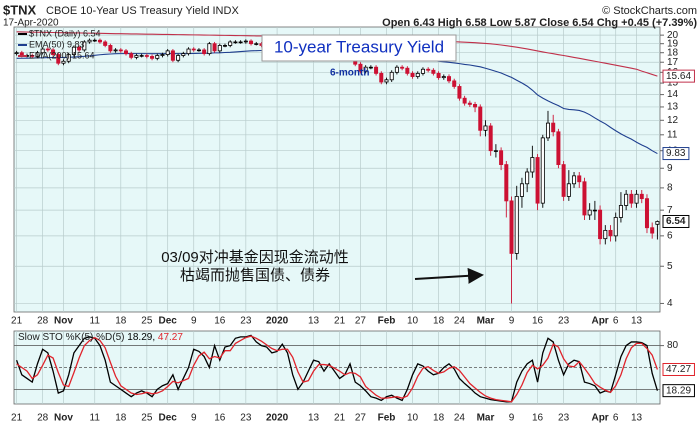 This screenshot has height=430, width=700. What do you see at coordinates (141, 337) in the screenshot?
I see `legend-entry: 18.29,` at bounding box center [141, 337].